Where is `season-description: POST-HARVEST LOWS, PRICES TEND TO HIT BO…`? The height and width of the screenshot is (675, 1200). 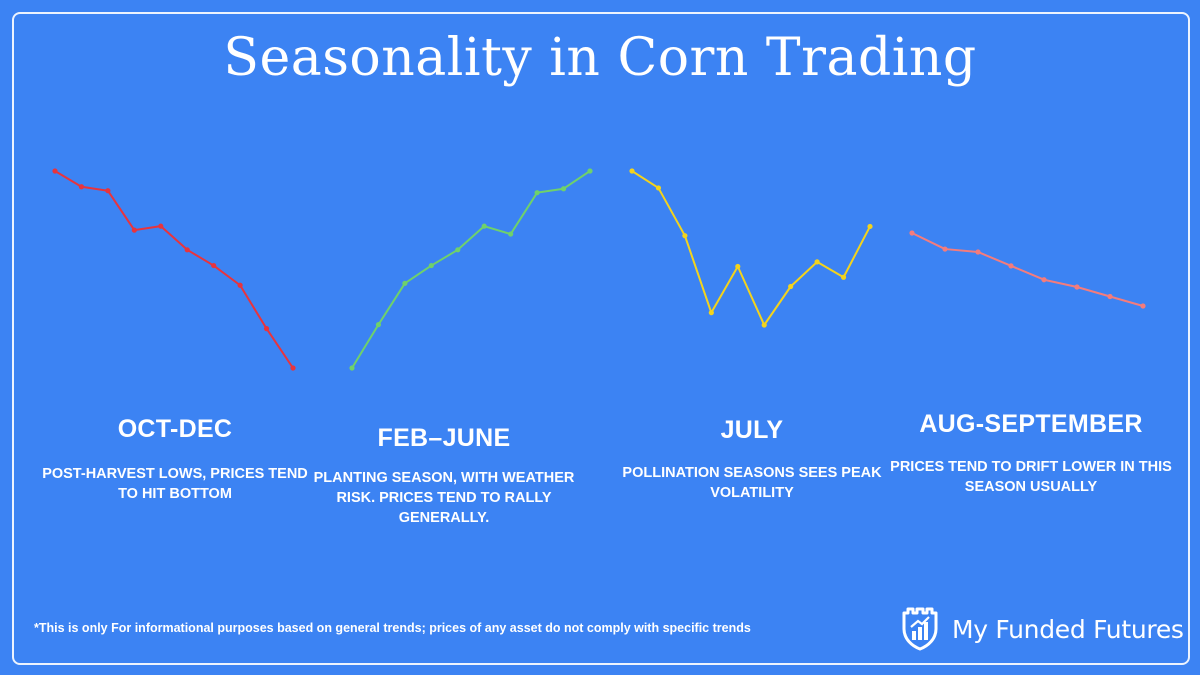
season-description: POST-HARVEST LOWS, PRICES TEND TO HIT BO… is located at coordinates (175, 484).